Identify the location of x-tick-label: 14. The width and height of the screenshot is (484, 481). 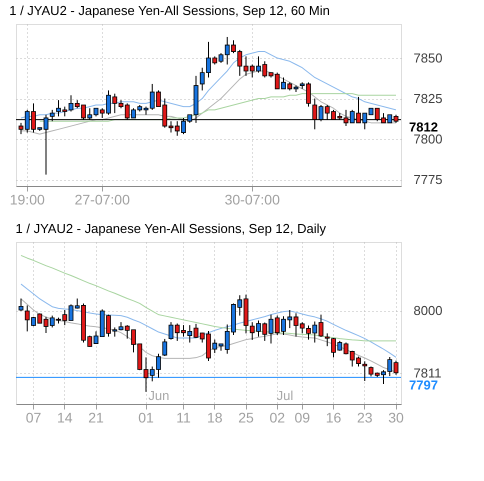
(64, 418).